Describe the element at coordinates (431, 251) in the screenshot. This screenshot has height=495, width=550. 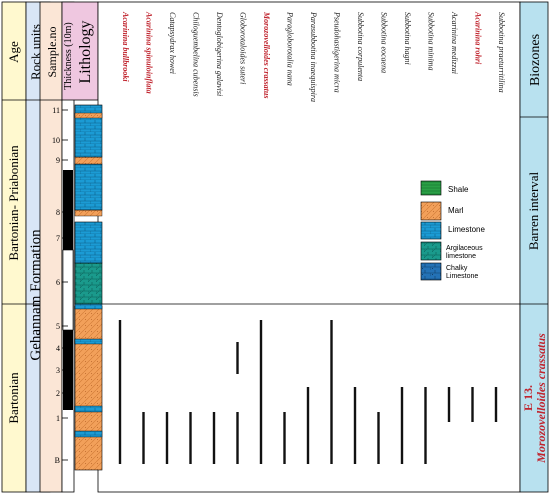
I see `legend-swatch-argillaceous` at that location.